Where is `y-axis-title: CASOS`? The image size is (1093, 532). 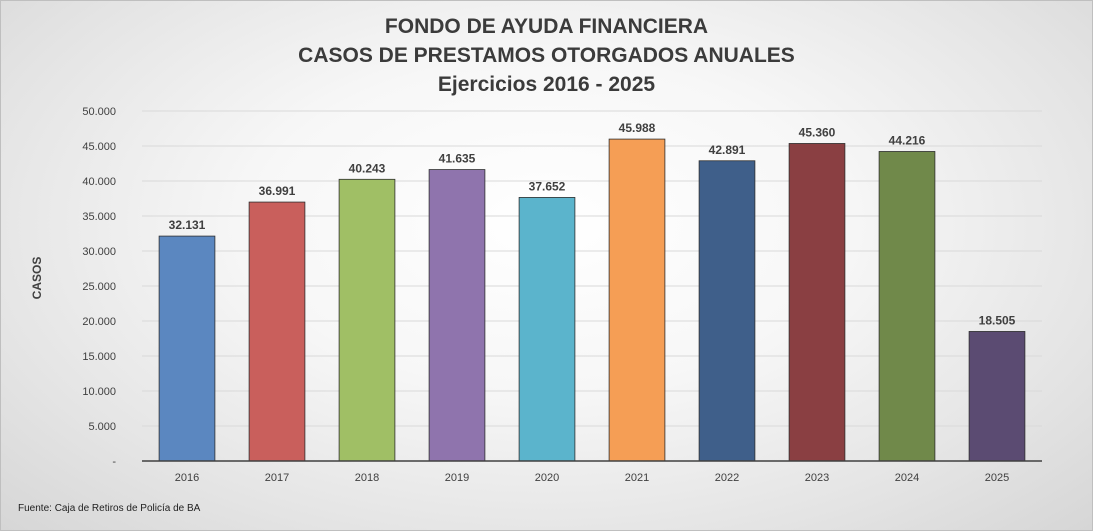
y-axis-title: CASOS is located at coordinates (37, 278).